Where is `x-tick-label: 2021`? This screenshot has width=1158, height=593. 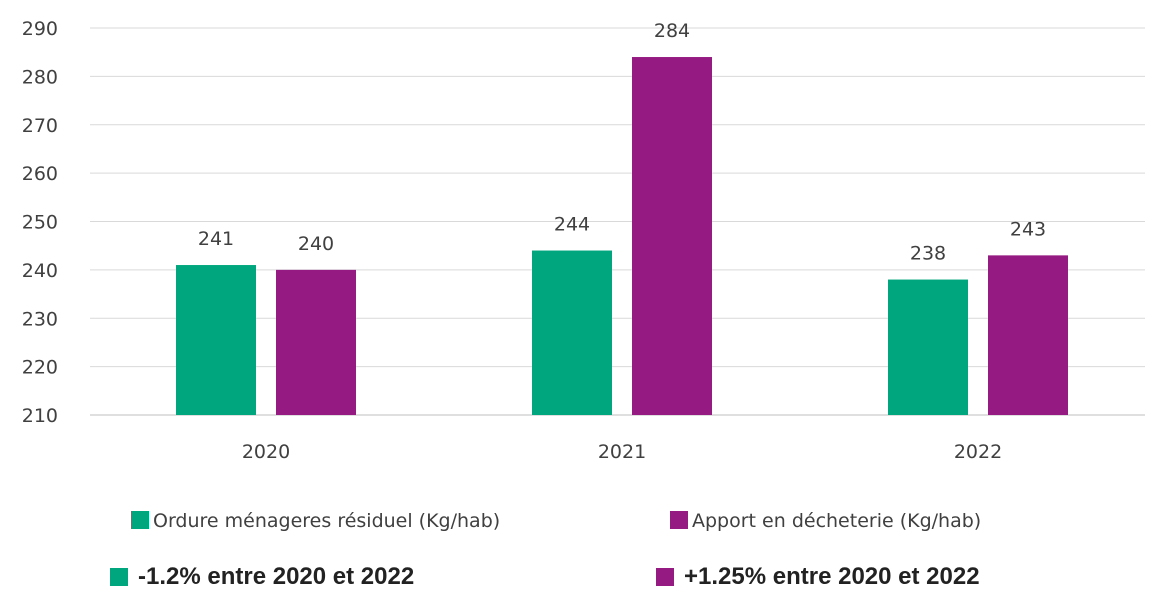 x-tick-label: 2021 is located at coordinates (622, 452).